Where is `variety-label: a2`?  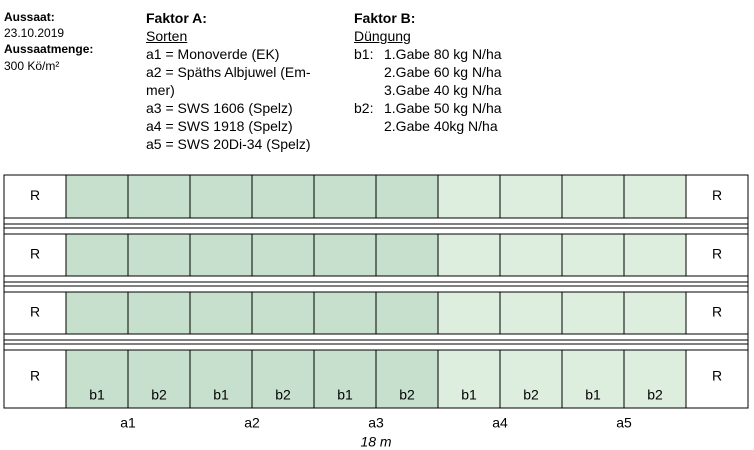 variety-label: a2 is located at coordinates (252, 423).